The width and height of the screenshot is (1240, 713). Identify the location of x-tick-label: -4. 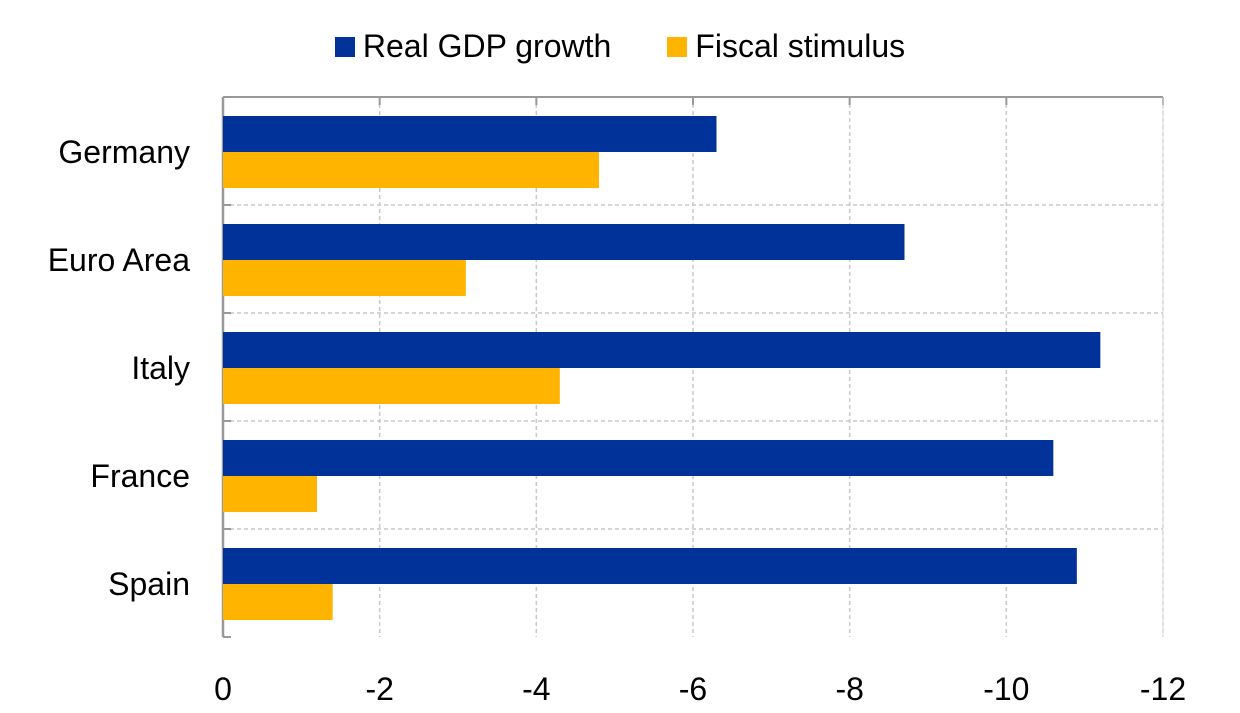
(536, 689).